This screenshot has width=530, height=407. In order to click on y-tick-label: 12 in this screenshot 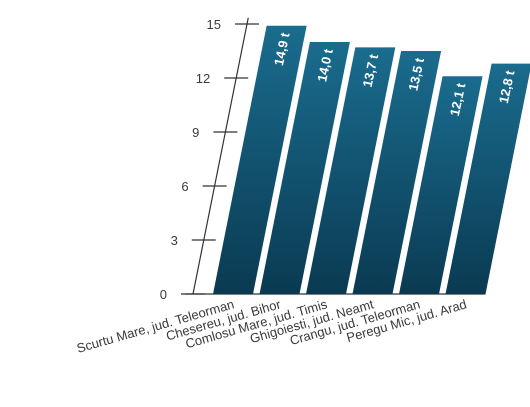, I will do `click(203, 78)`.